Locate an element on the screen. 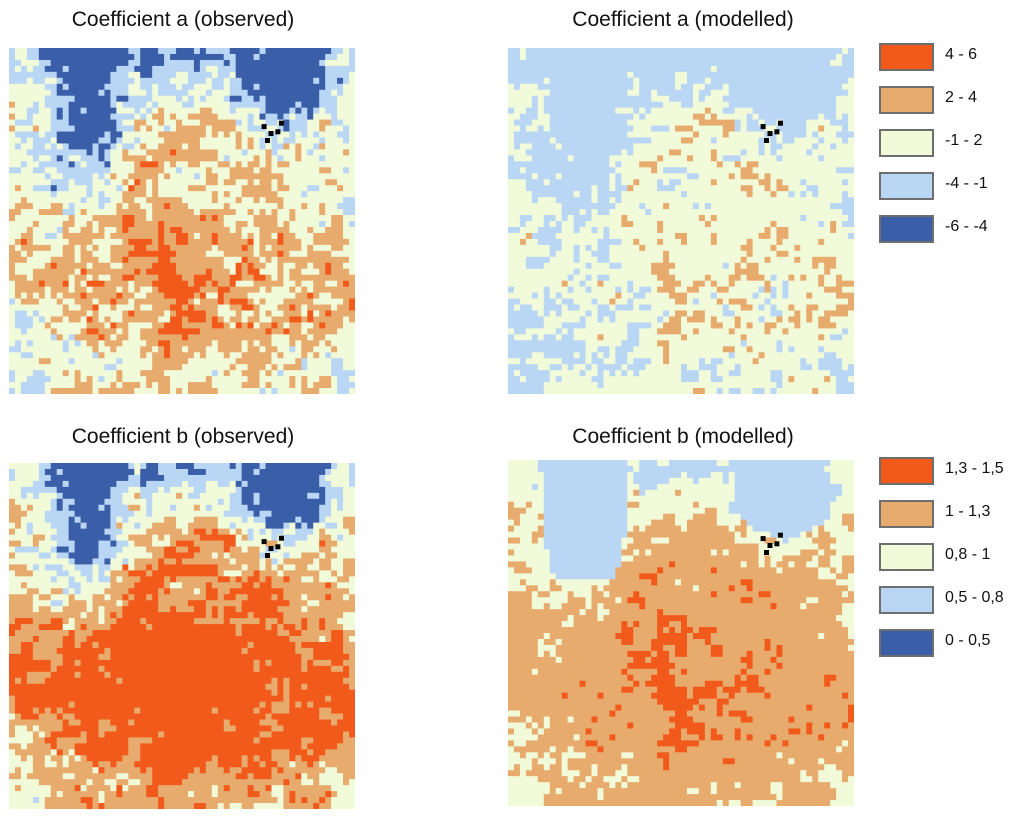 The height and width of the screenshot is (819, 1024). panel-title-a-observed: Coefficient a (observed) is located at coordinates (183, 19).